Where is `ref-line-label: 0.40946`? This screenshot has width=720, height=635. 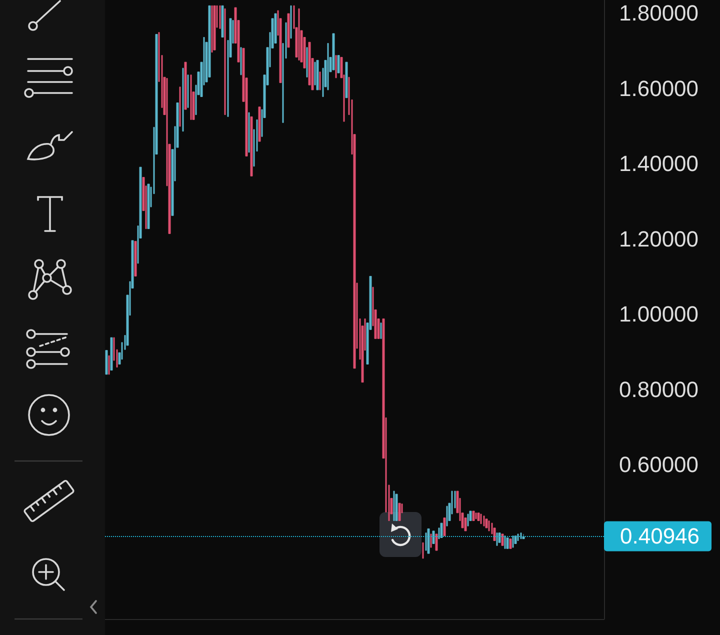 ref-line-label: 0.40946 is located at coordinates (660, 536).